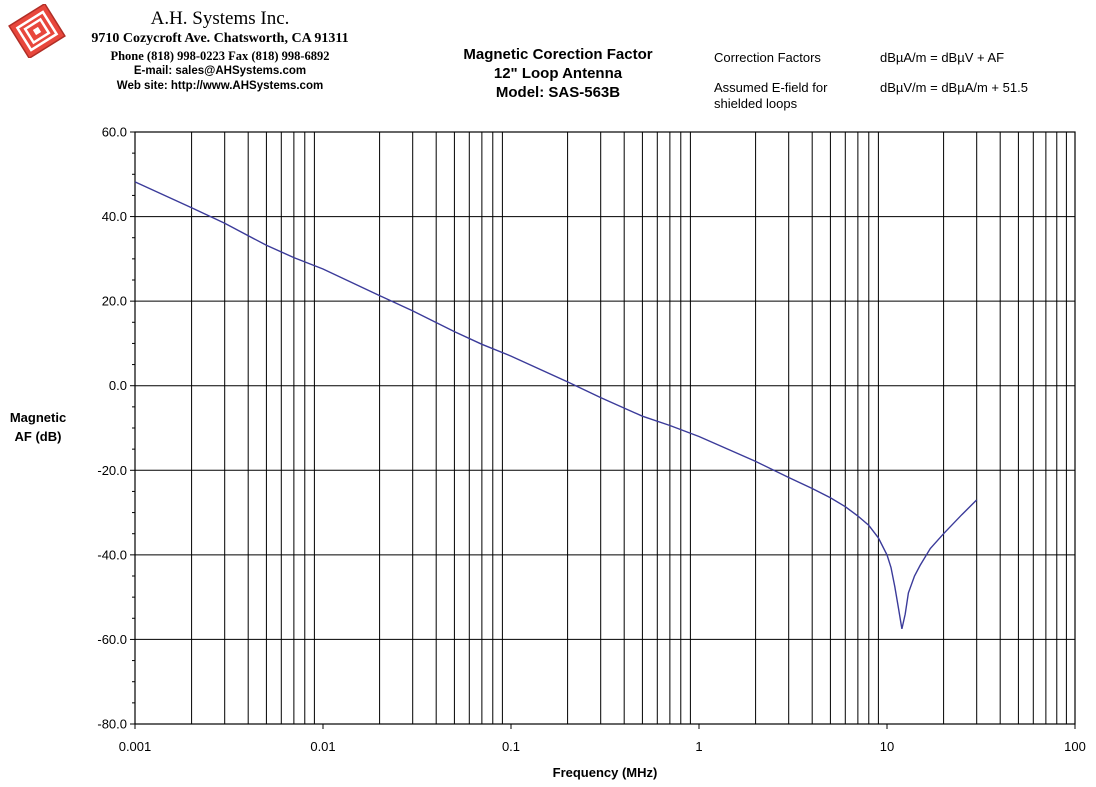  I want to click on y-tick-label: -80.0, so click(112, 724).